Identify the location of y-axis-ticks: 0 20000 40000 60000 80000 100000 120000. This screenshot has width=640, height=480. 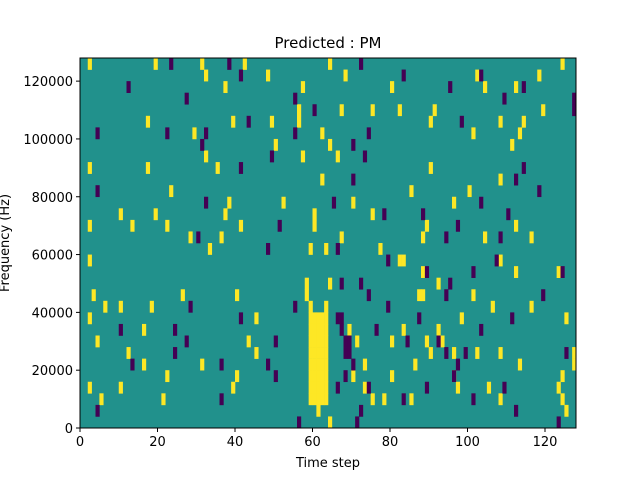
(51, 256).